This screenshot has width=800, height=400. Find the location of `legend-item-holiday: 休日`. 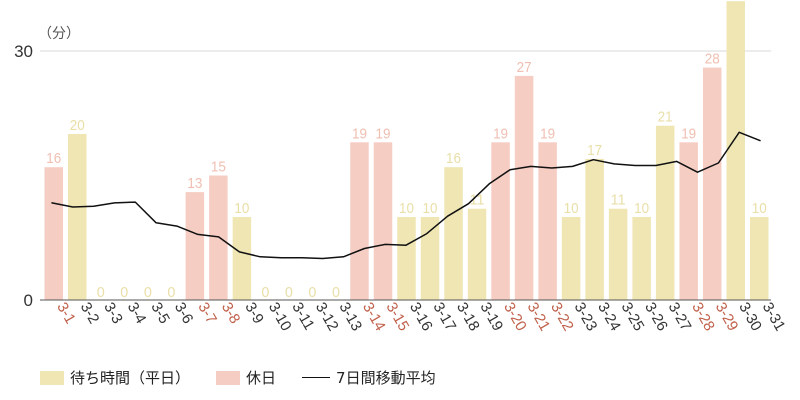

legend-item-holiday: 休日 is located at coordinates (246, 377).